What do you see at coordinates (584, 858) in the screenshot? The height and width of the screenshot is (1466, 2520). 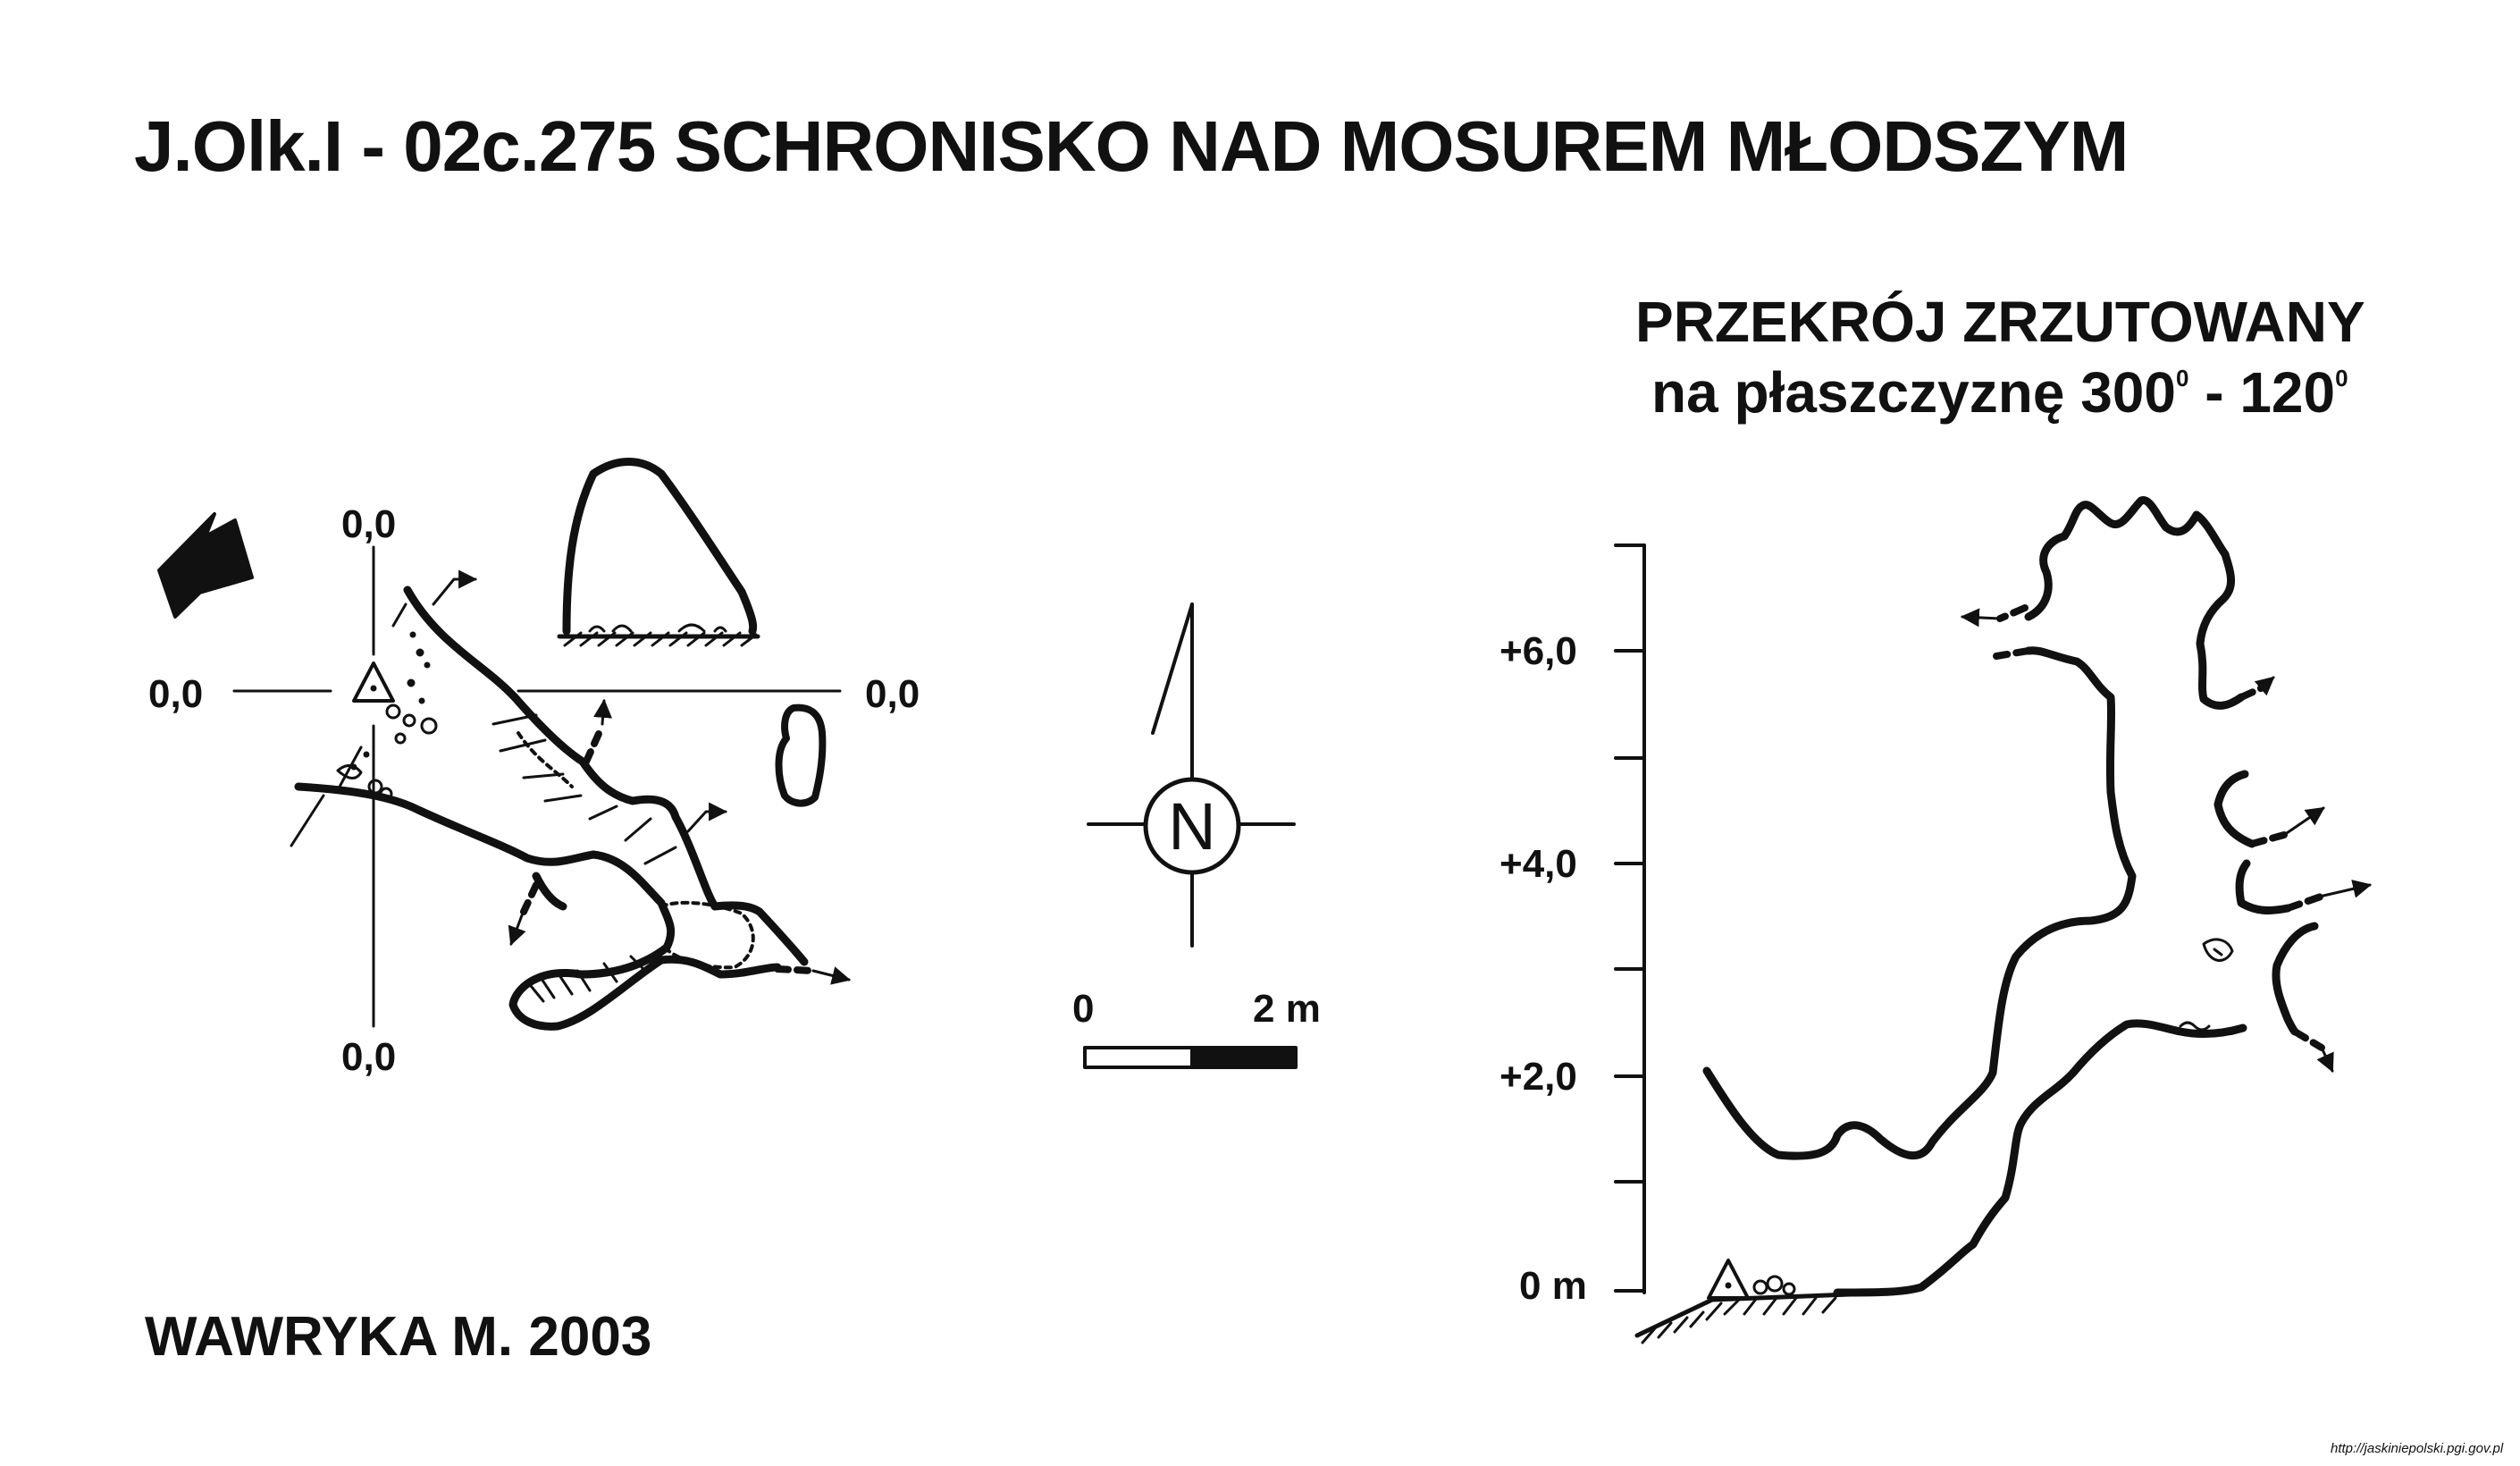 I see `passage-hatching` at bounding box center [584, 858].